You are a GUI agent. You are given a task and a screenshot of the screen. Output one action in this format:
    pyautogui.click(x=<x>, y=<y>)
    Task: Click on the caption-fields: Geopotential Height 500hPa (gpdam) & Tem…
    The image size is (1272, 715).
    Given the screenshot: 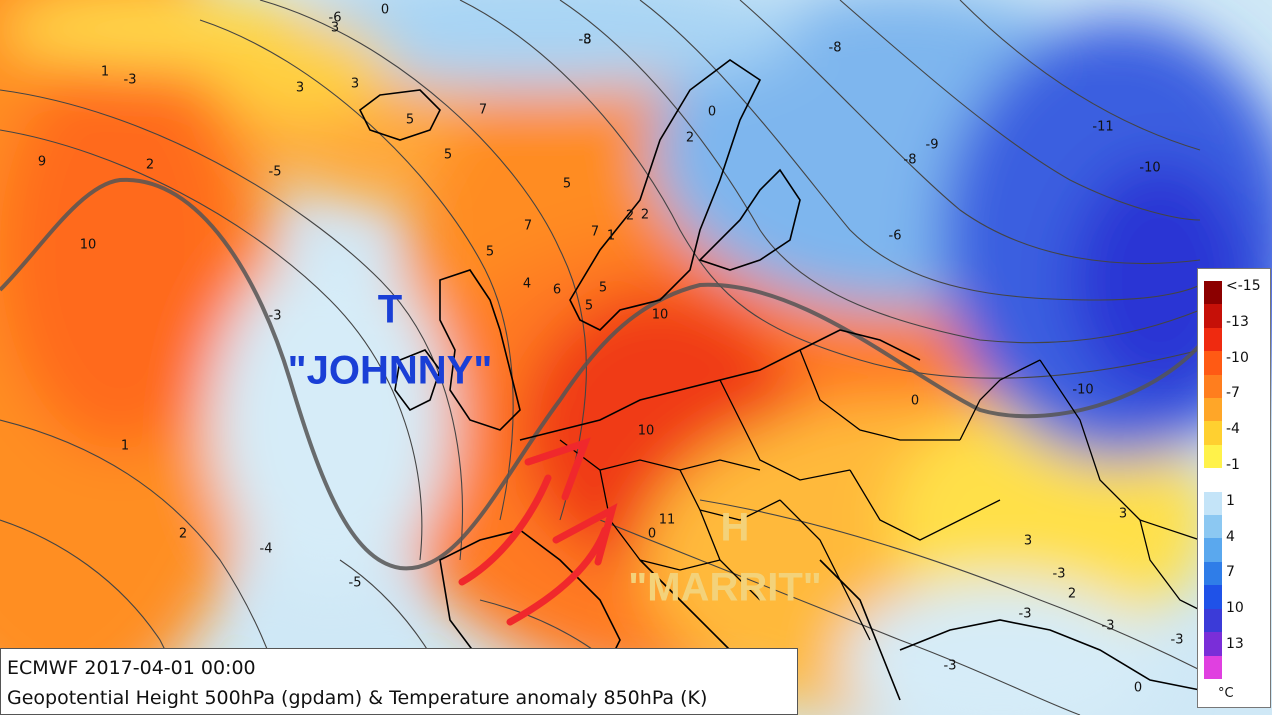 What is the action you would take?
    pyautogui.click(x=357, y=698)
    